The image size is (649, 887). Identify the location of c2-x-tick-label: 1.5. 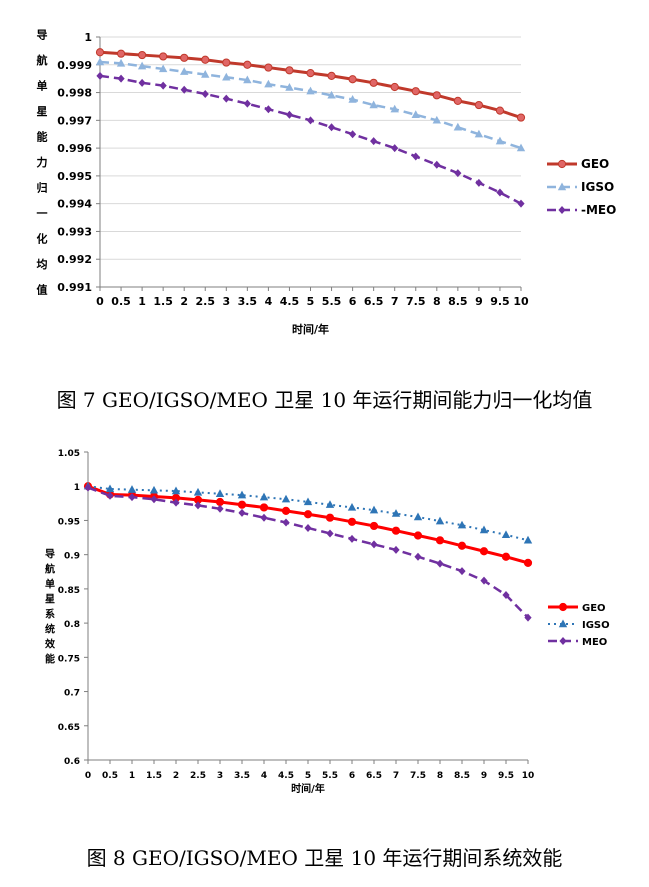
(154, 776).